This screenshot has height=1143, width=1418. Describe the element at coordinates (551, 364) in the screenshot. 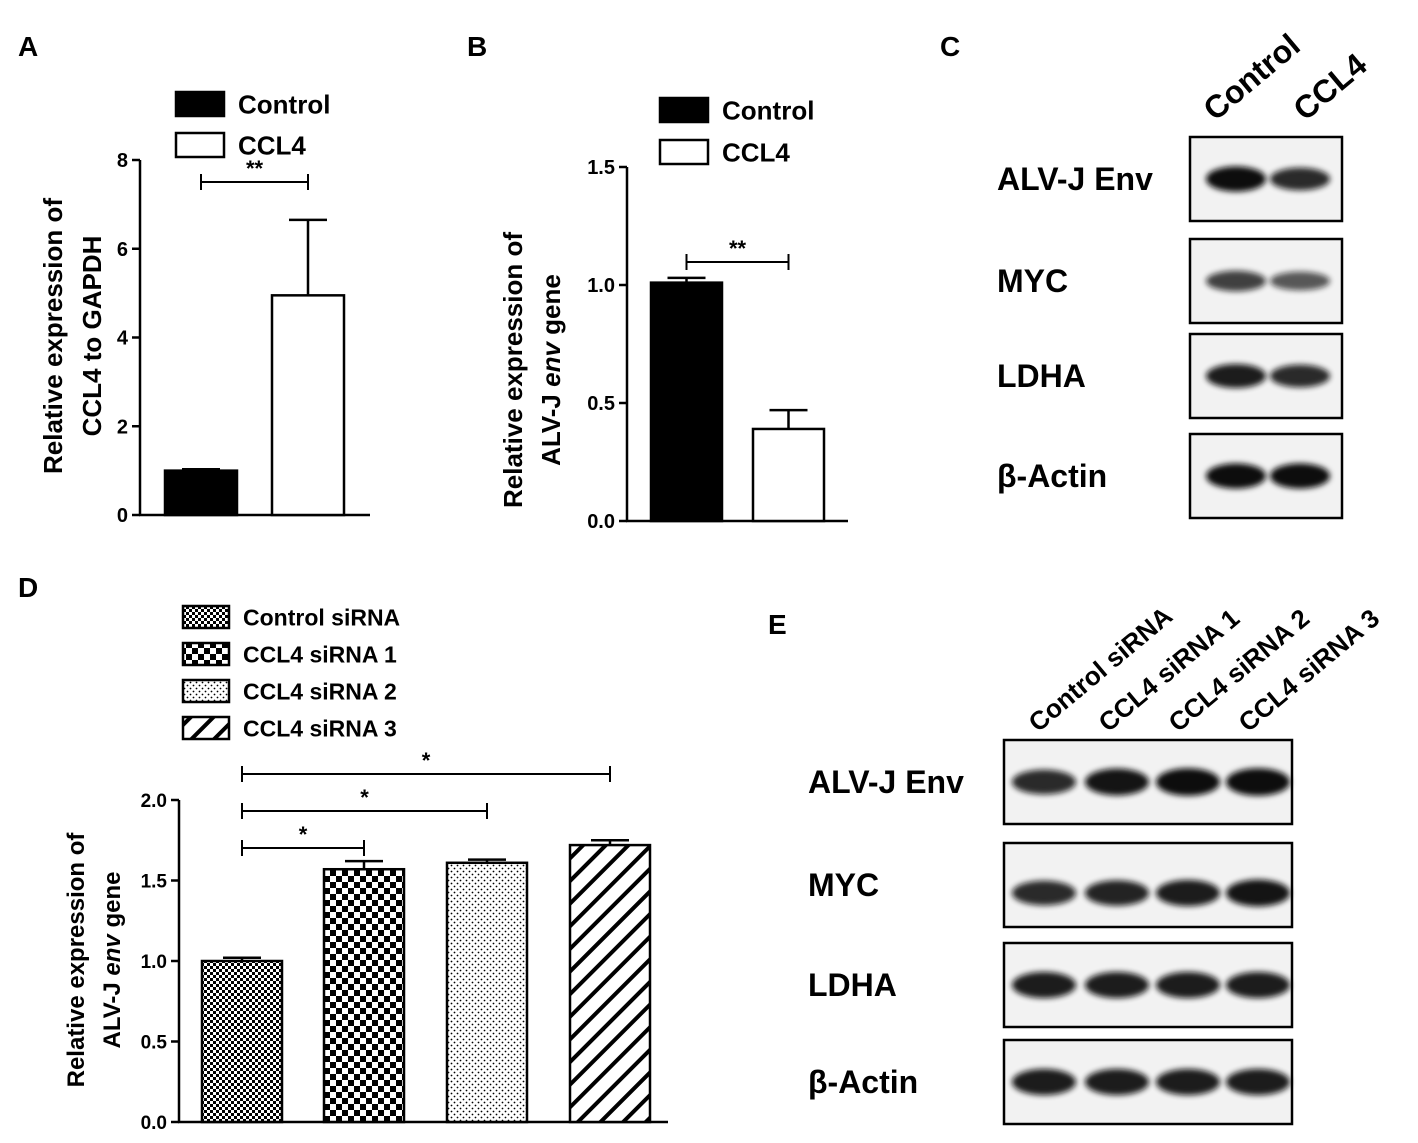

I see `y-axis-label-part-b: env` at that location.